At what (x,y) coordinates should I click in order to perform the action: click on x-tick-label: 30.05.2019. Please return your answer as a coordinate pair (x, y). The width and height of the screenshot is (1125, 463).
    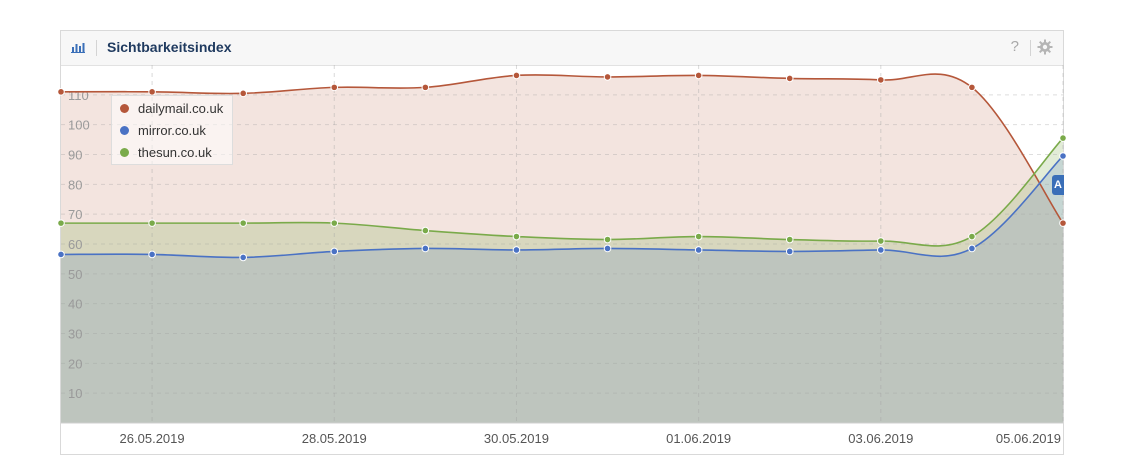
    Looking at the image, I should click on (516, 438).